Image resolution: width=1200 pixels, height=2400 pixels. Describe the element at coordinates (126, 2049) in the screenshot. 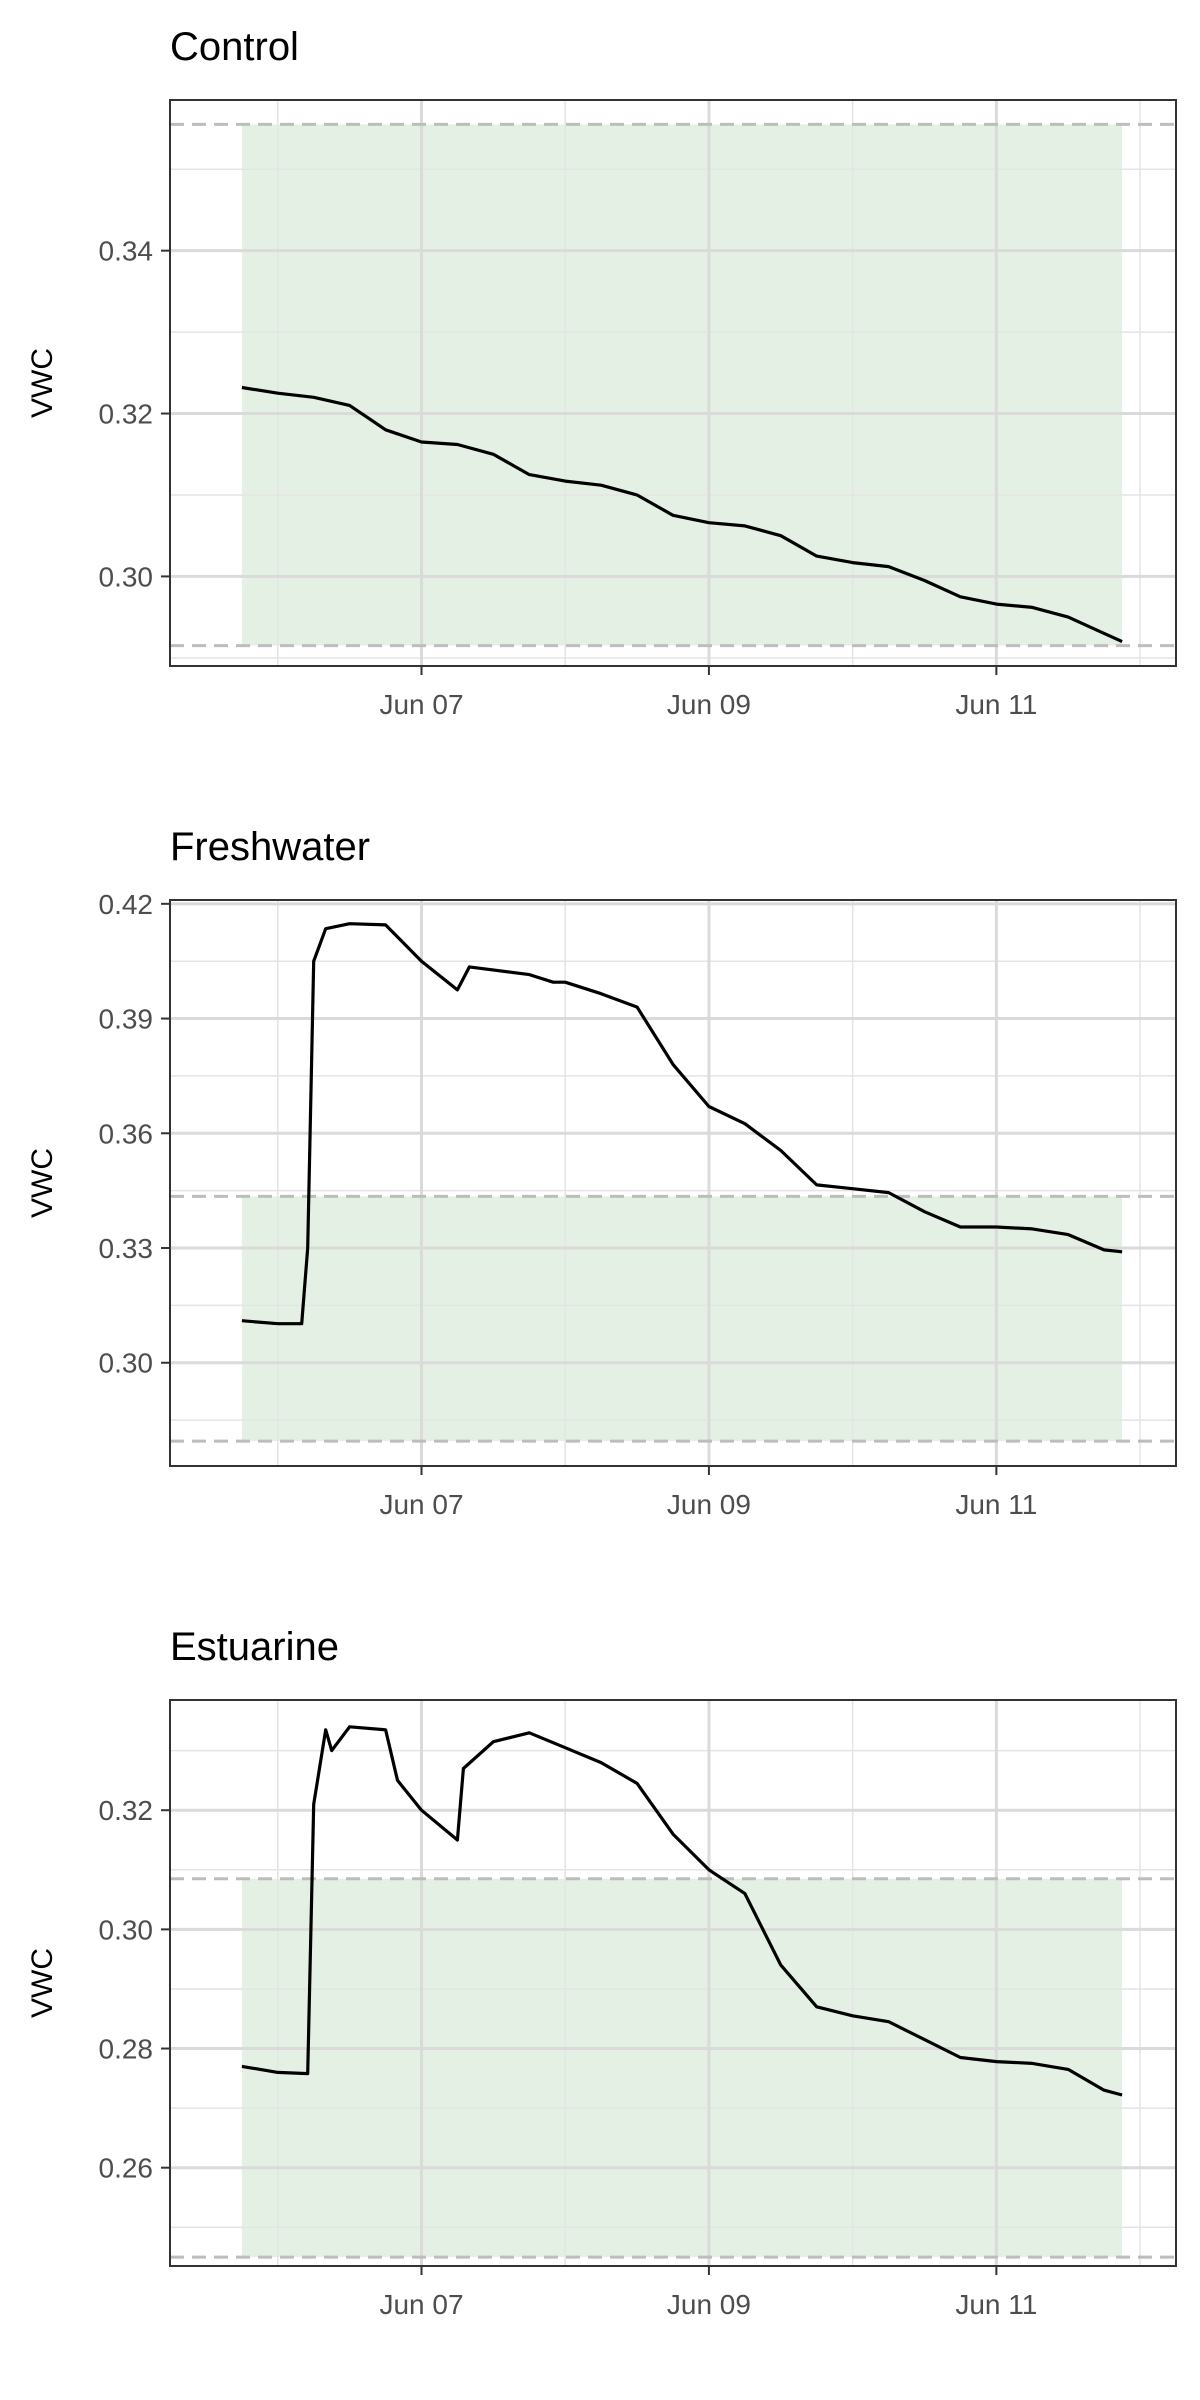

I see `y-tick-label: 0.28` at that location.